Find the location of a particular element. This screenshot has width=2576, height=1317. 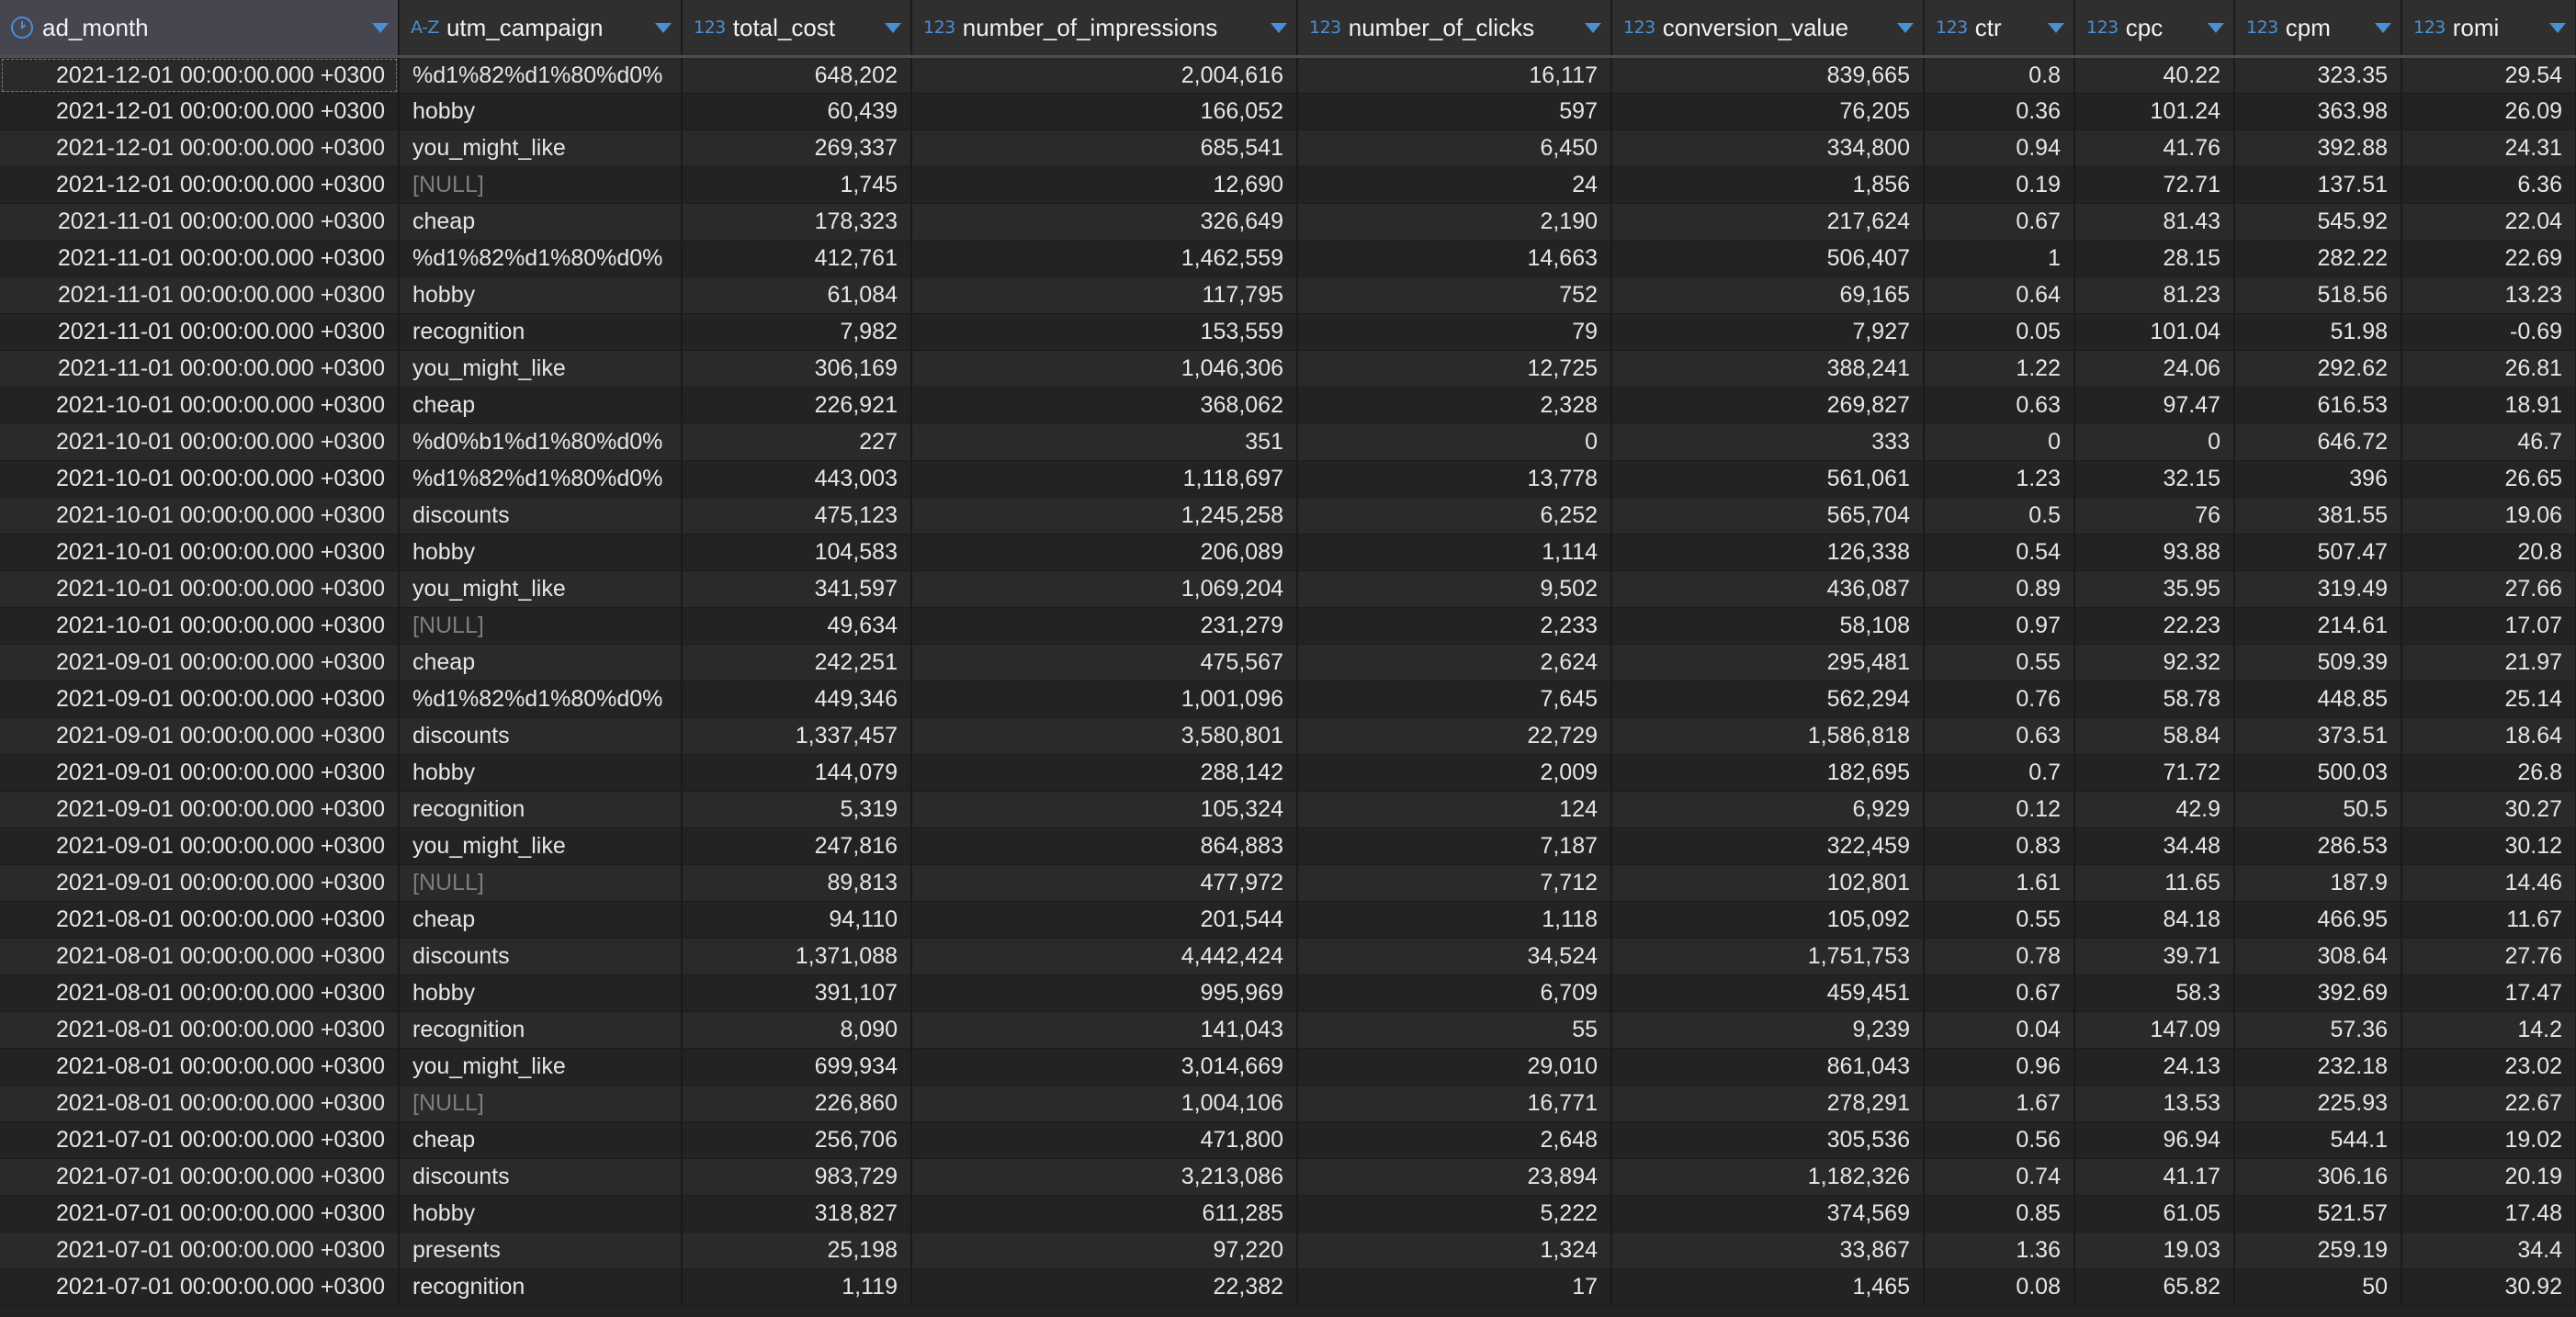

cell-cpm: 507.47 is located at coordinates (2318, 552).